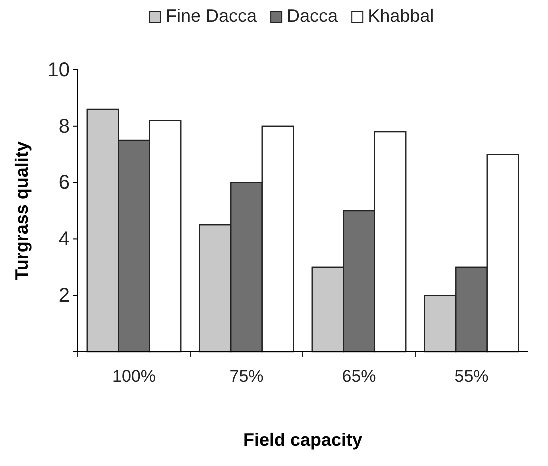 This screenshot has height=466, width=548. I want to click on y-axis-title: Turgrass quality, so click(22, 211).